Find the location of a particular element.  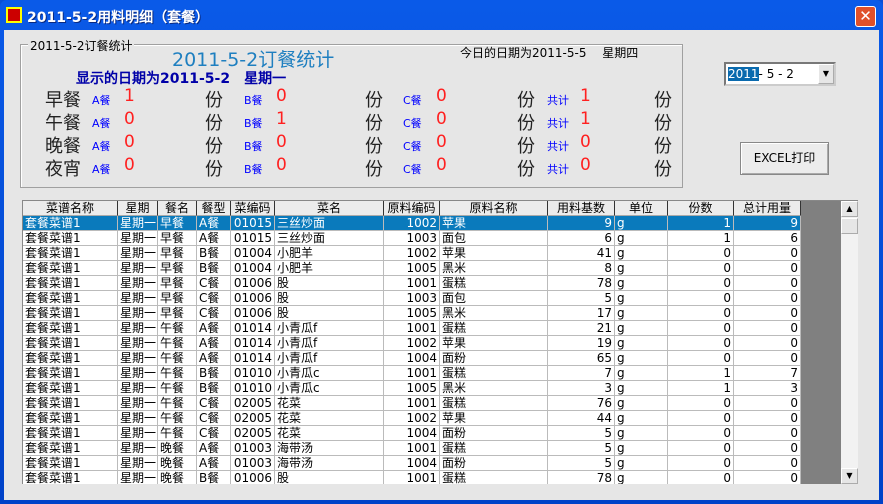

column-header-menu-name: 菜谱名称 is located at coordinates (70, 208).